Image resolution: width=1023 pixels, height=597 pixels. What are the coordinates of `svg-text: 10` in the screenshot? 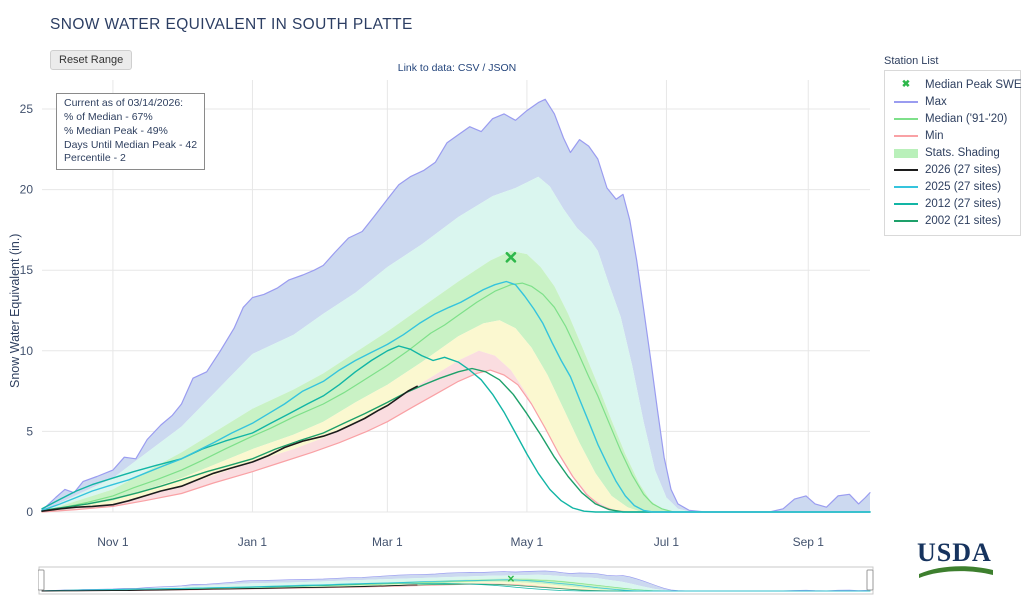 It's located at (27, 351).